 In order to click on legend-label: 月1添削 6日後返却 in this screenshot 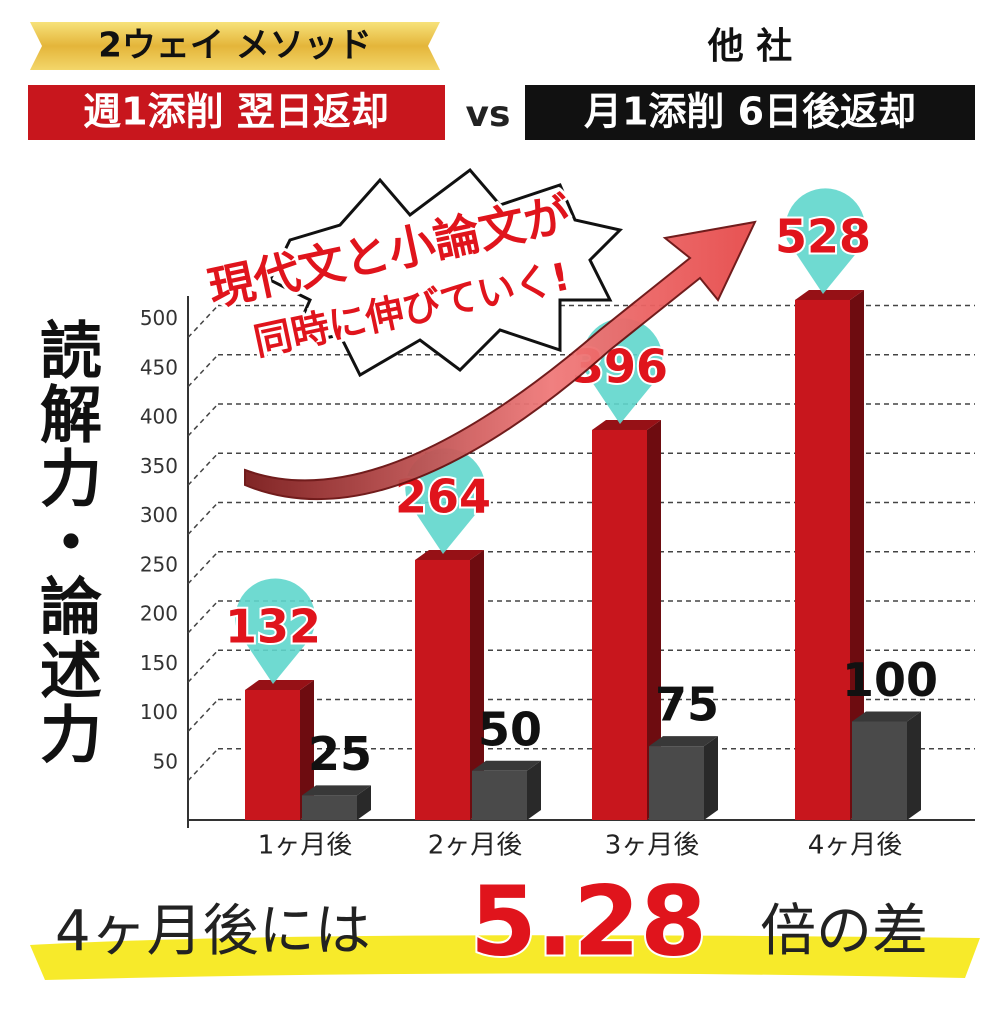, I will do `click(750, 112)`.